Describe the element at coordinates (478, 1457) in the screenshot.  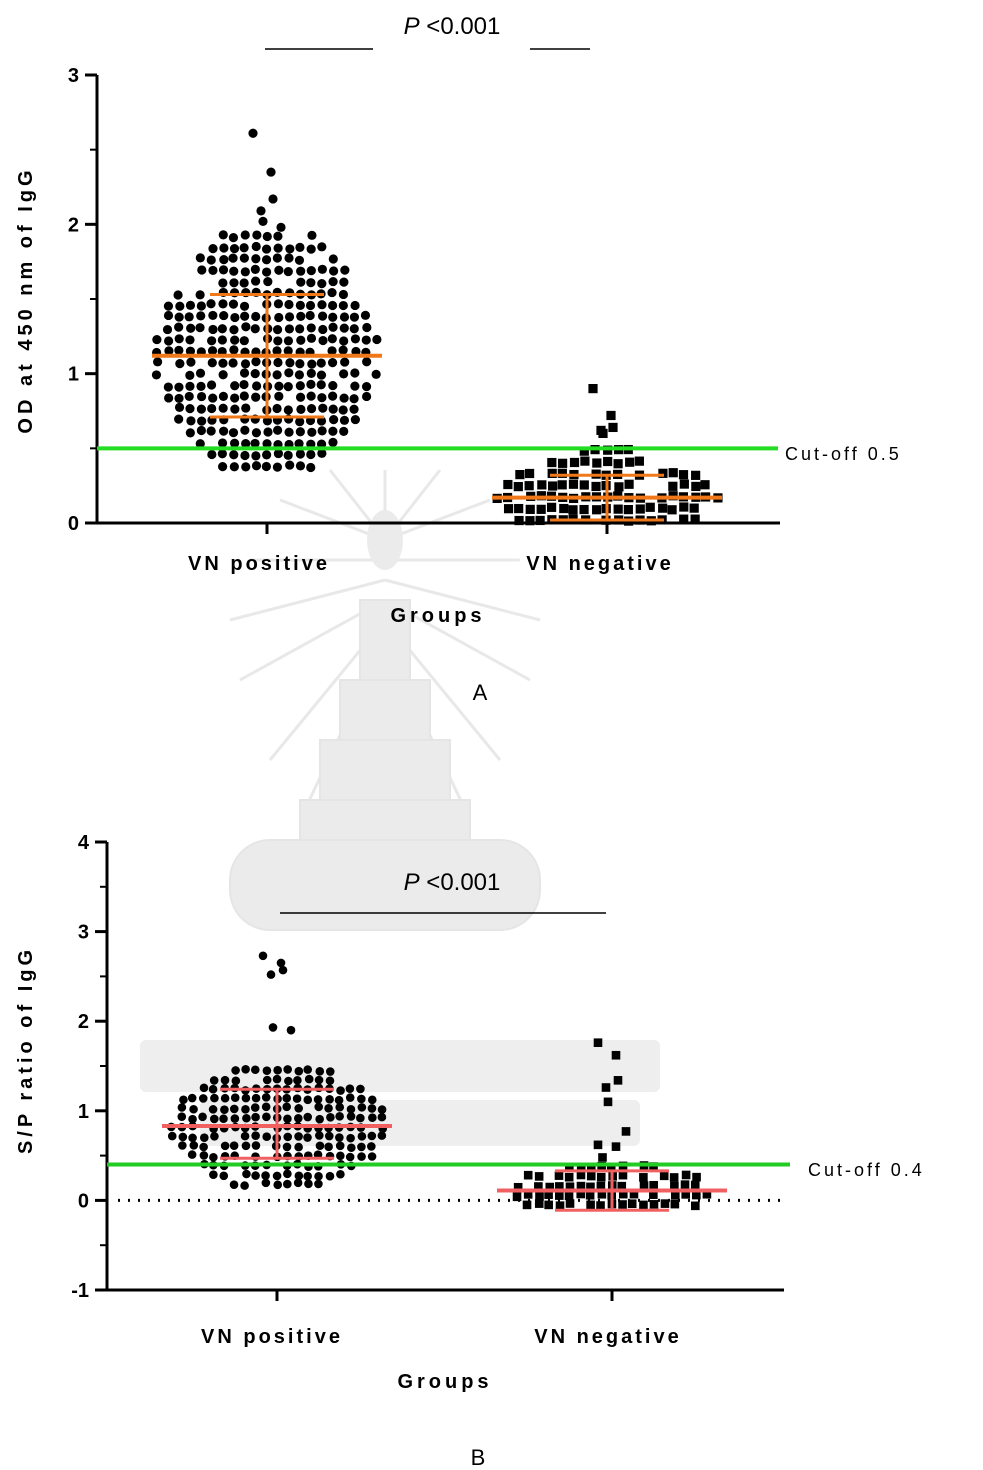
I see `panel-label-b: B` at that location.